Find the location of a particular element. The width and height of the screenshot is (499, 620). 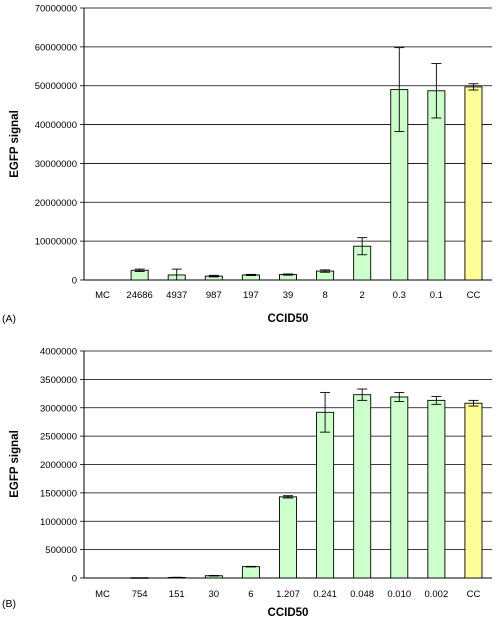

y-tick-label: 10000000 is located at coordinates (56, 242).